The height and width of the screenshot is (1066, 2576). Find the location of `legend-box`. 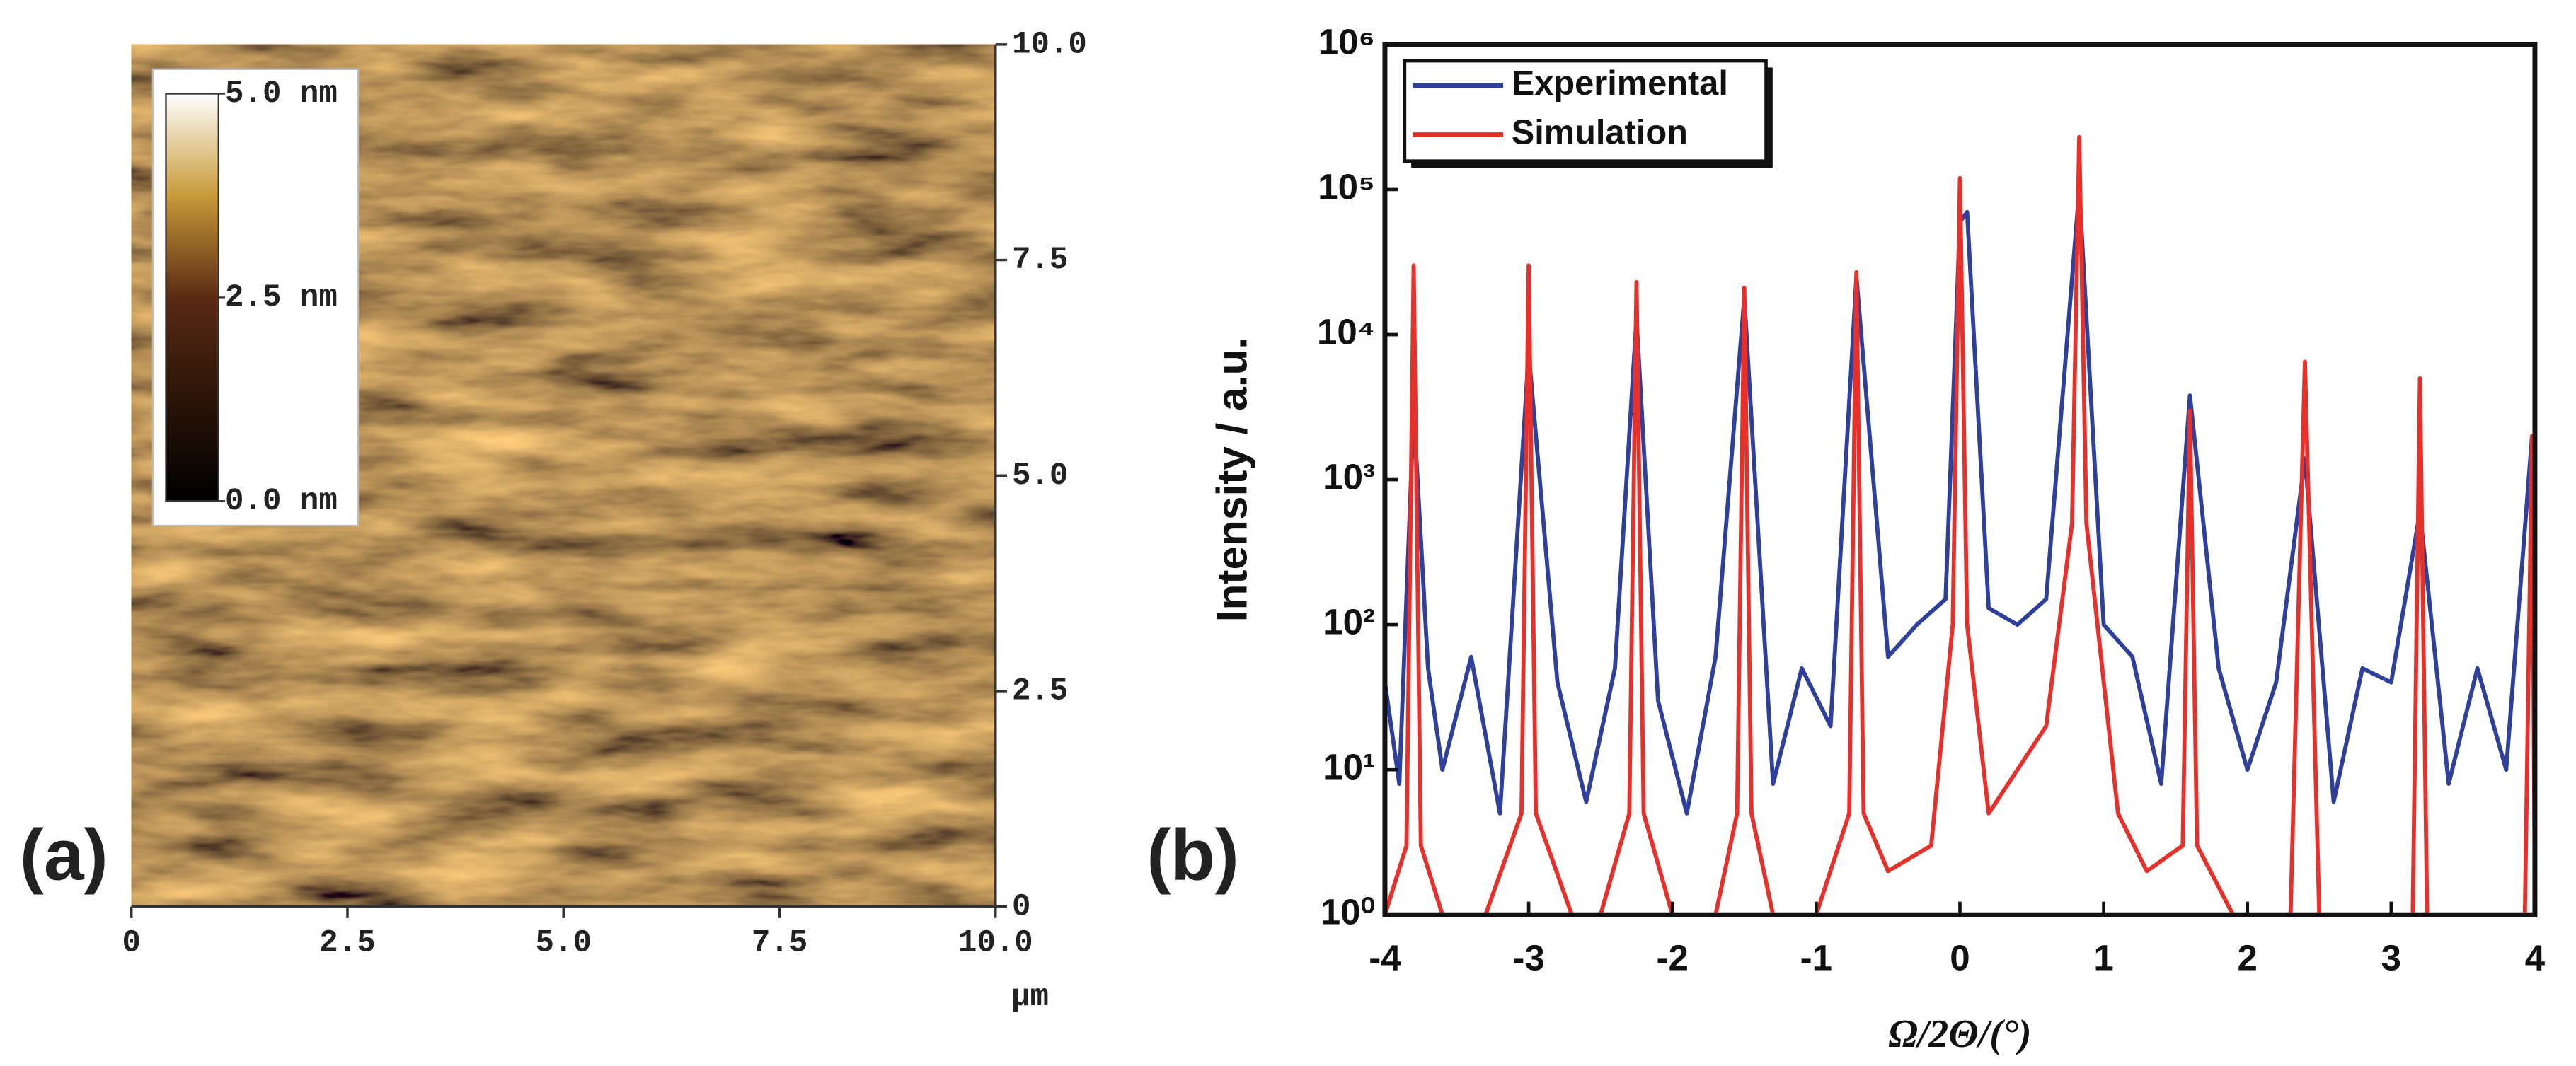

legend-box is located at coordinates (1586, 111).